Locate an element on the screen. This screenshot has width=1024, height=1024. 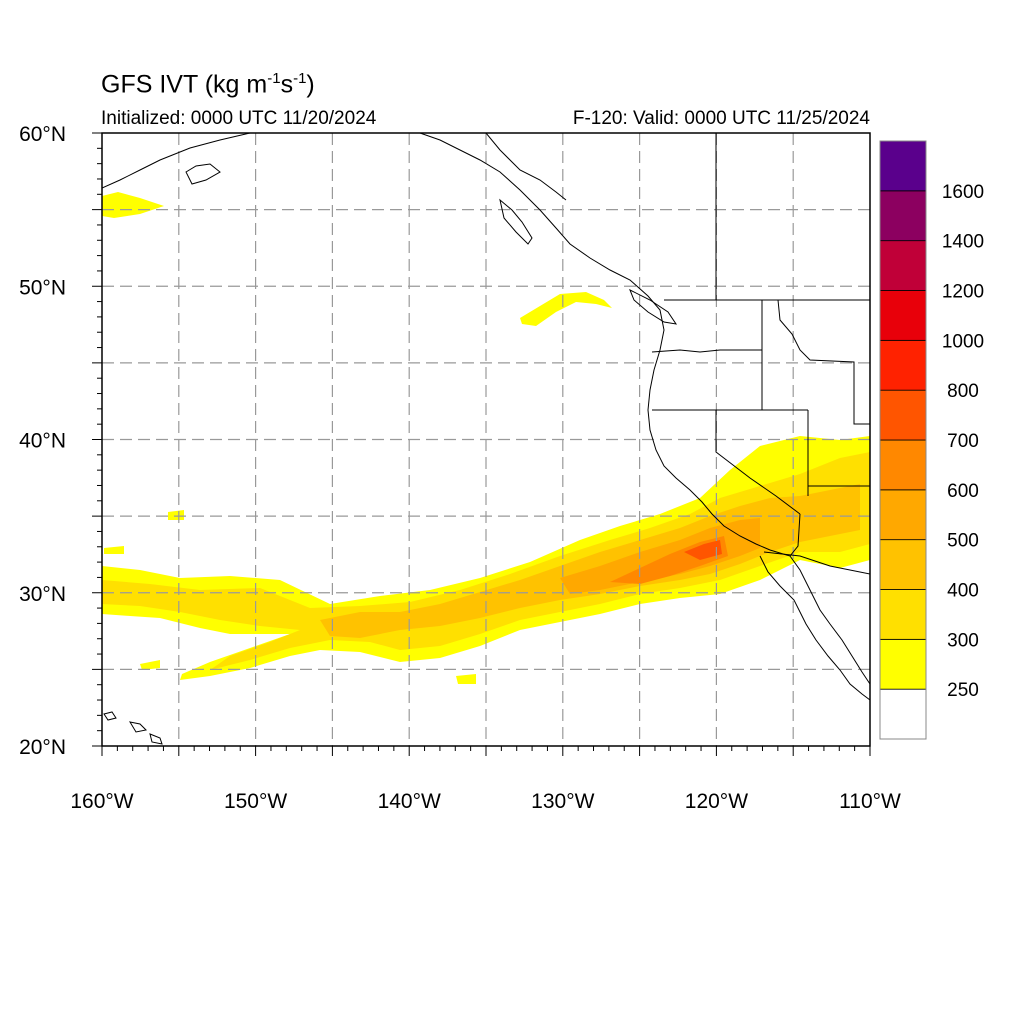
lat-label: 40°N is located at coordinates (42, 441).